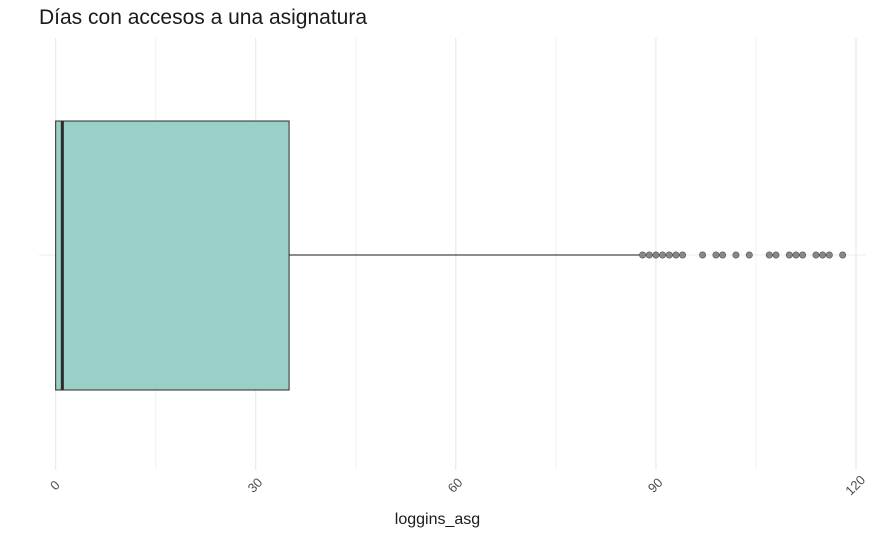  What do you see at coordinates (55, 485) in the screenshot?
I see `x-tick-label: 0` at bounding box center [55, 485].